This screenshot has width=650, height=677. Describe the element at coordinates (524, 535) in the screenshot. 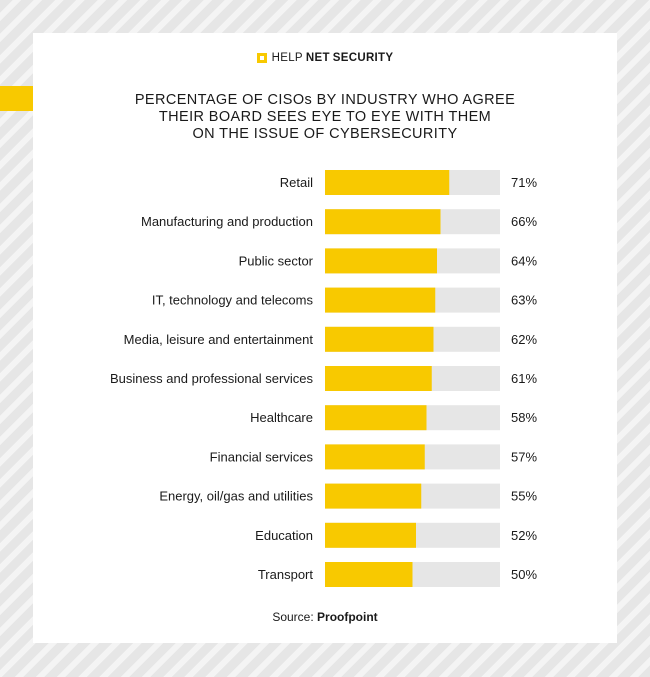

I see `value-label-education: 52%` at that location.